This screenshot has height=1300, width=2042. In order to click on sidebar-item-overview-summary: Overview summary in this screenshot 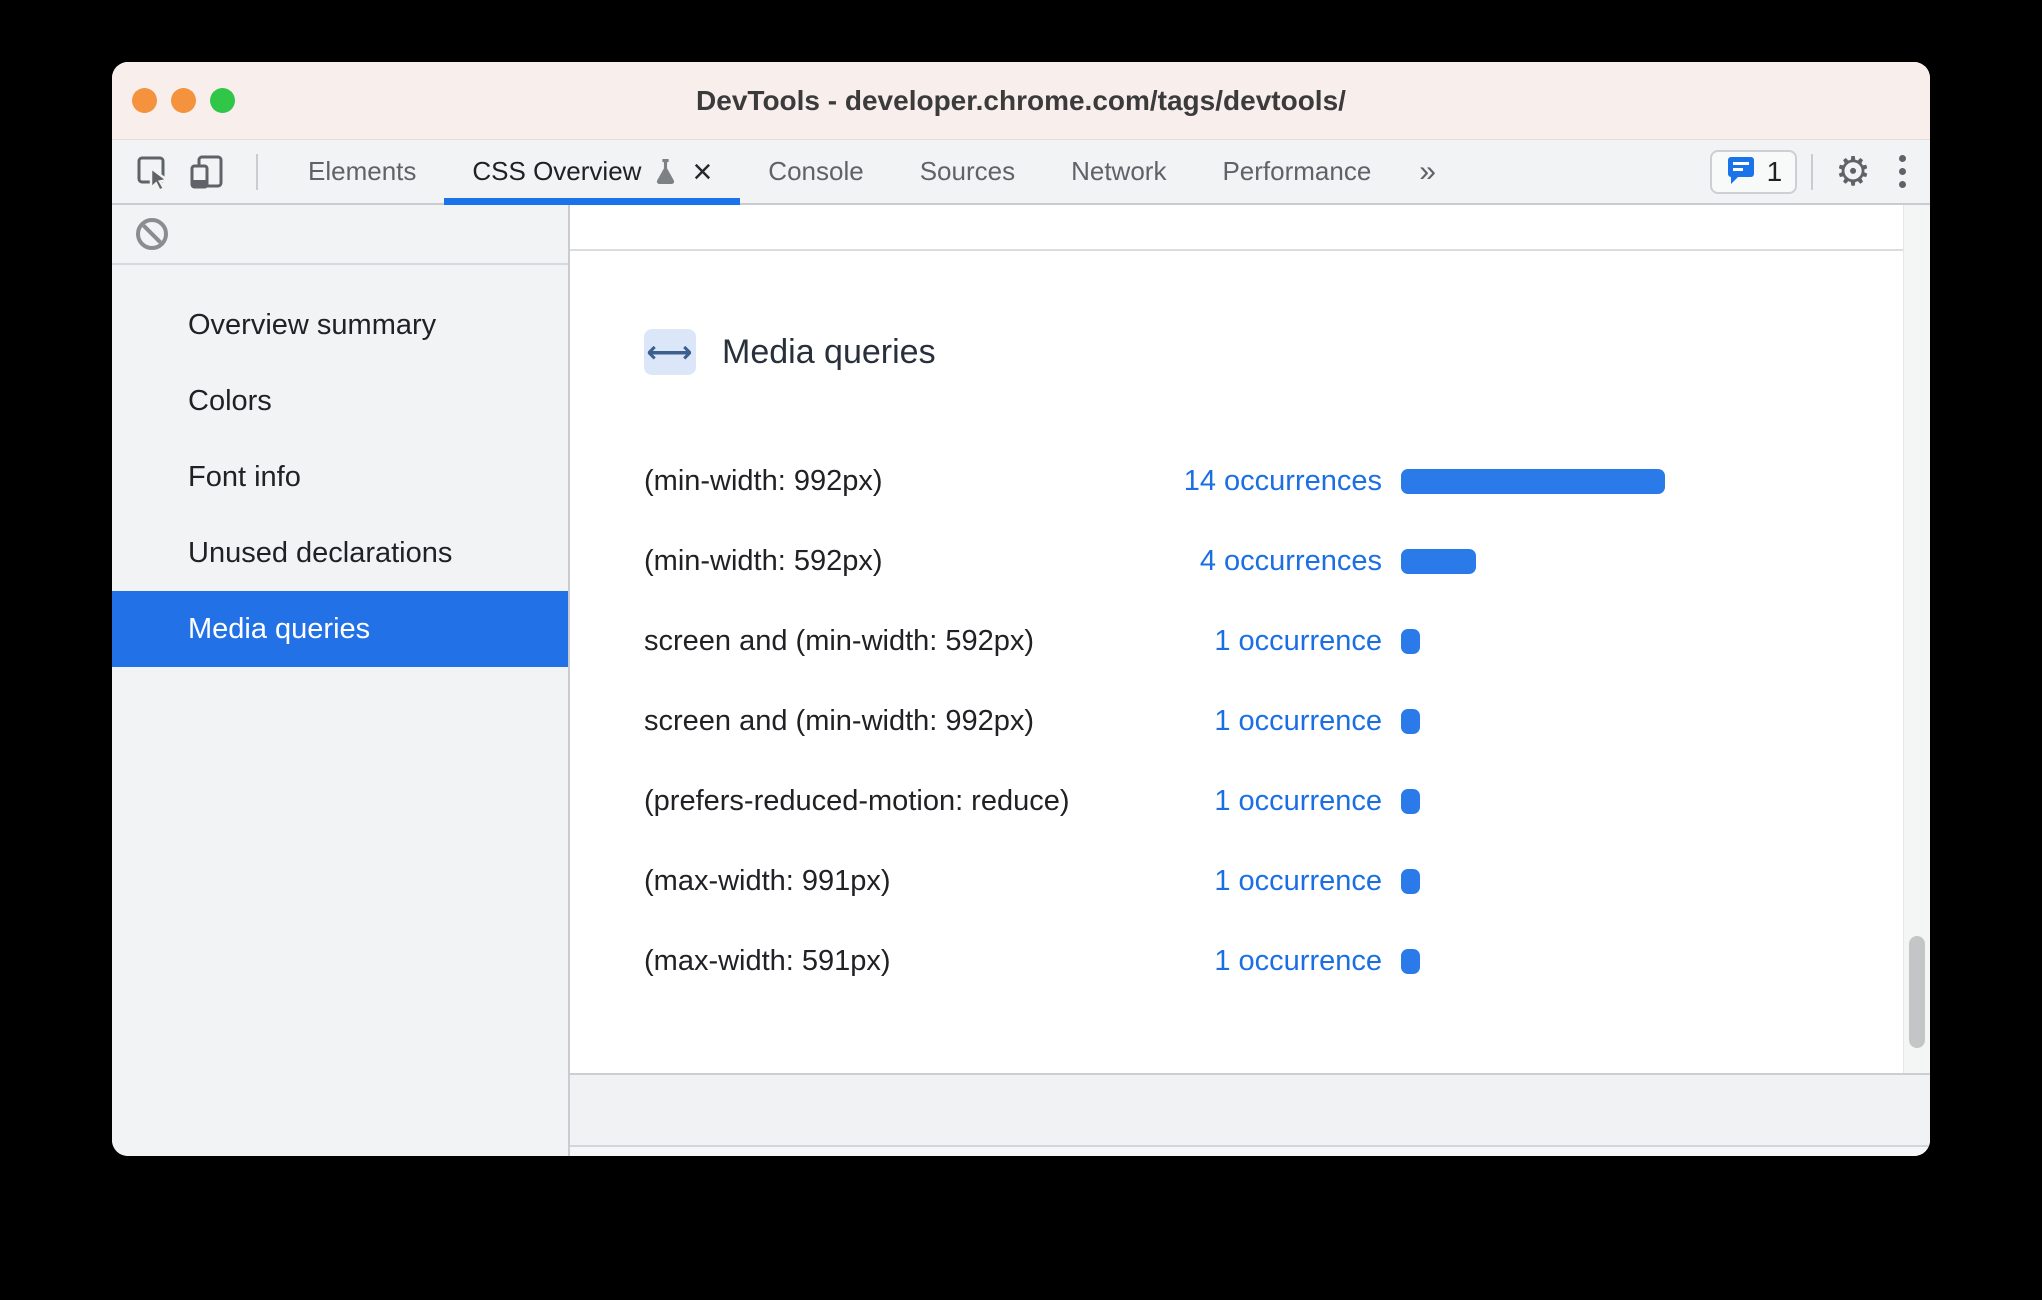, I will do `click(312, 324)`.